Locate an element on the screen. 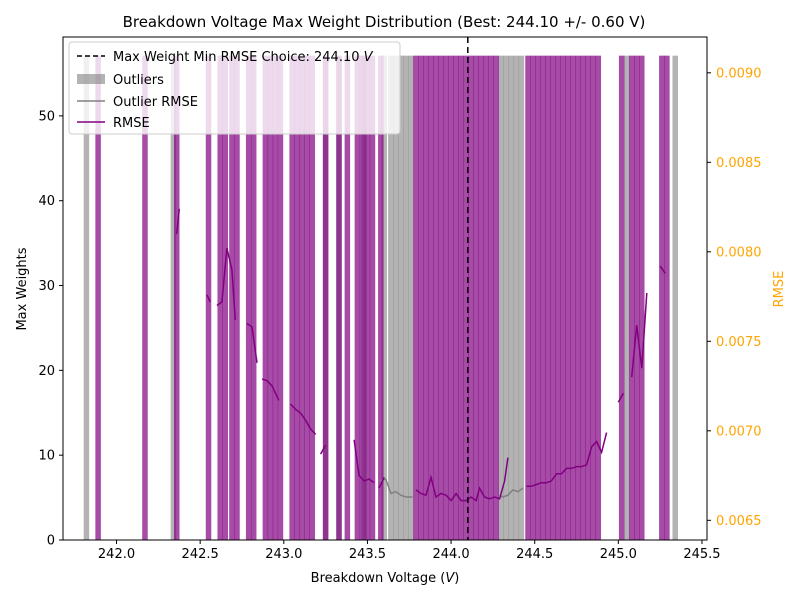 The width and height of the screenshot is (800, 600). x-tick-label: 245.5 is located at coordinates (701, 554).